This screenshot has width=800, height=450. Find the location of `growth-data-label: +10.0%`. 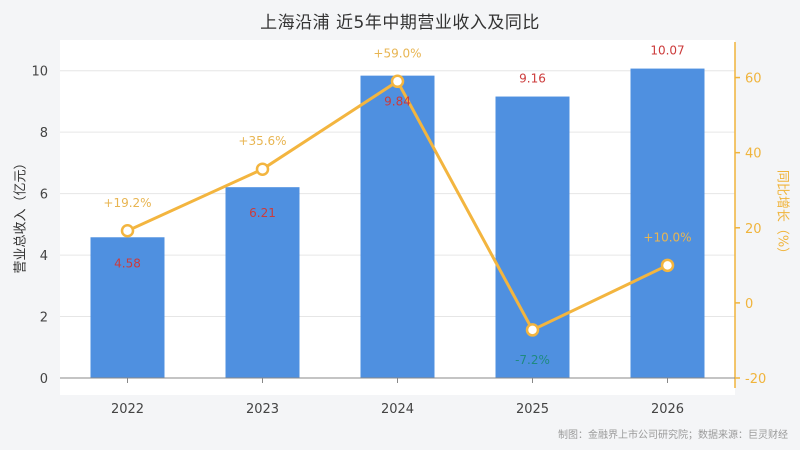

growth-data-label: +10.0% is located at coordinates (667, 237).